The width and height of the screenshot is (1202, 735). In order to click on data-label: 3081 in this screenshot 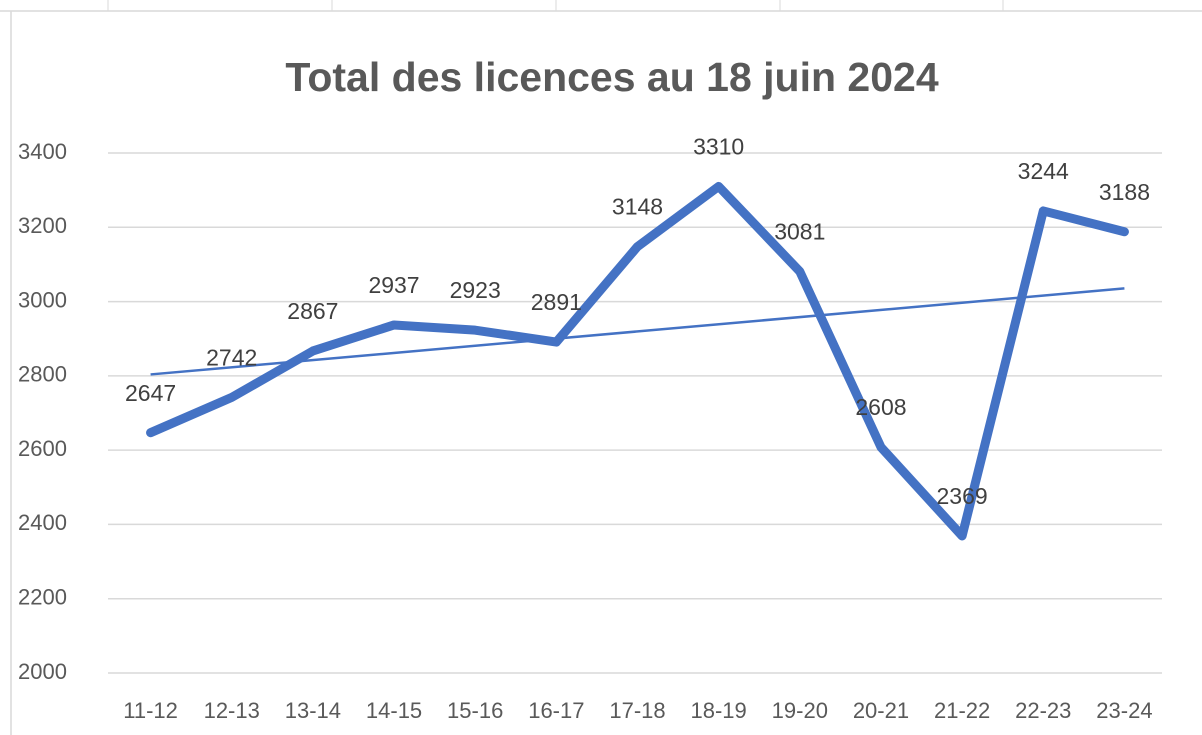, I will do `click(799, 232)`.